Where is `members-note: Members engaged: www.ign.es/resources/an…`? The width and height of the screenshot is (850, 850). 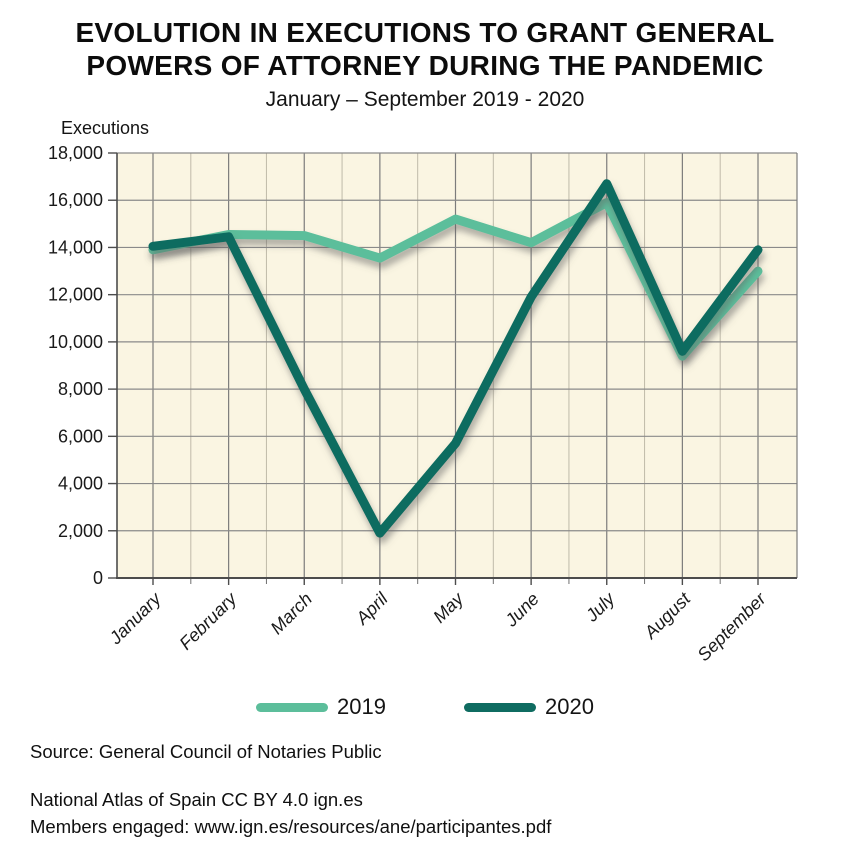 members-note: Members engaged: www.ign.es/resources/an… is located at coordinates (291, 826).